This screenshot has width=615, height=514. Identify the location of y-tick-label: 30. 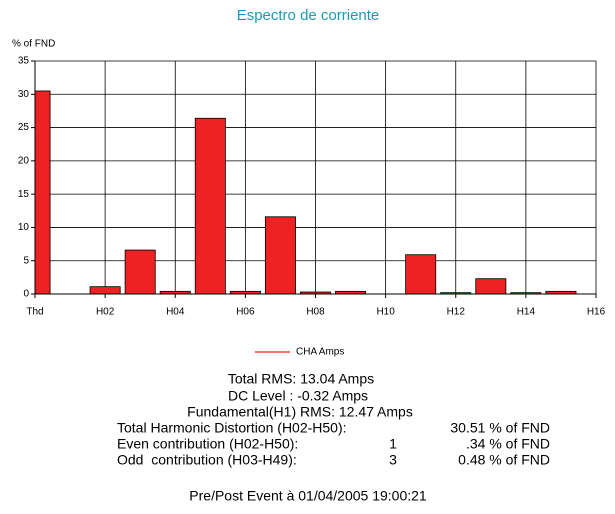
(24, 94).